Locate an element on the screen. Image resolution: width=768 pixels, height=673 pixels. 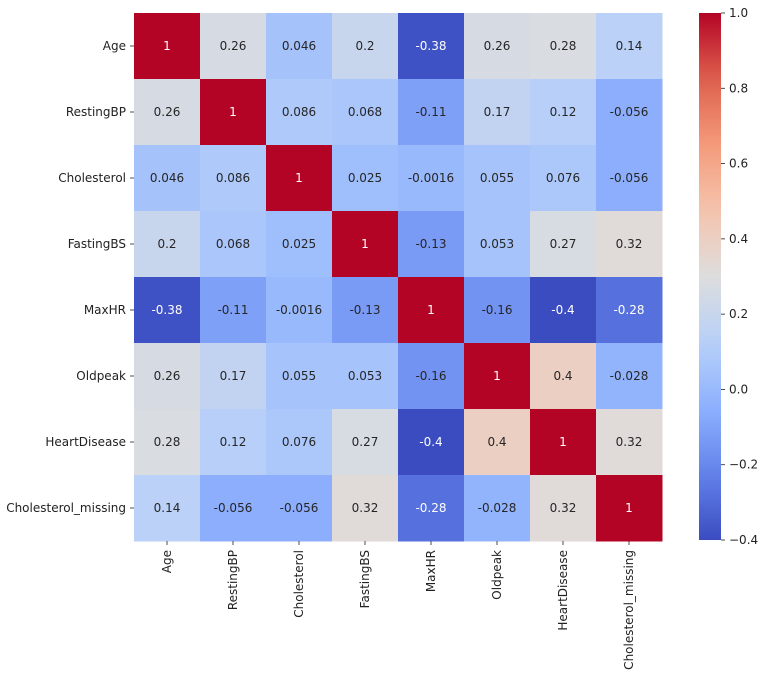
colorbar-tick-label: 0.2 is located at coordinates (738, 314).